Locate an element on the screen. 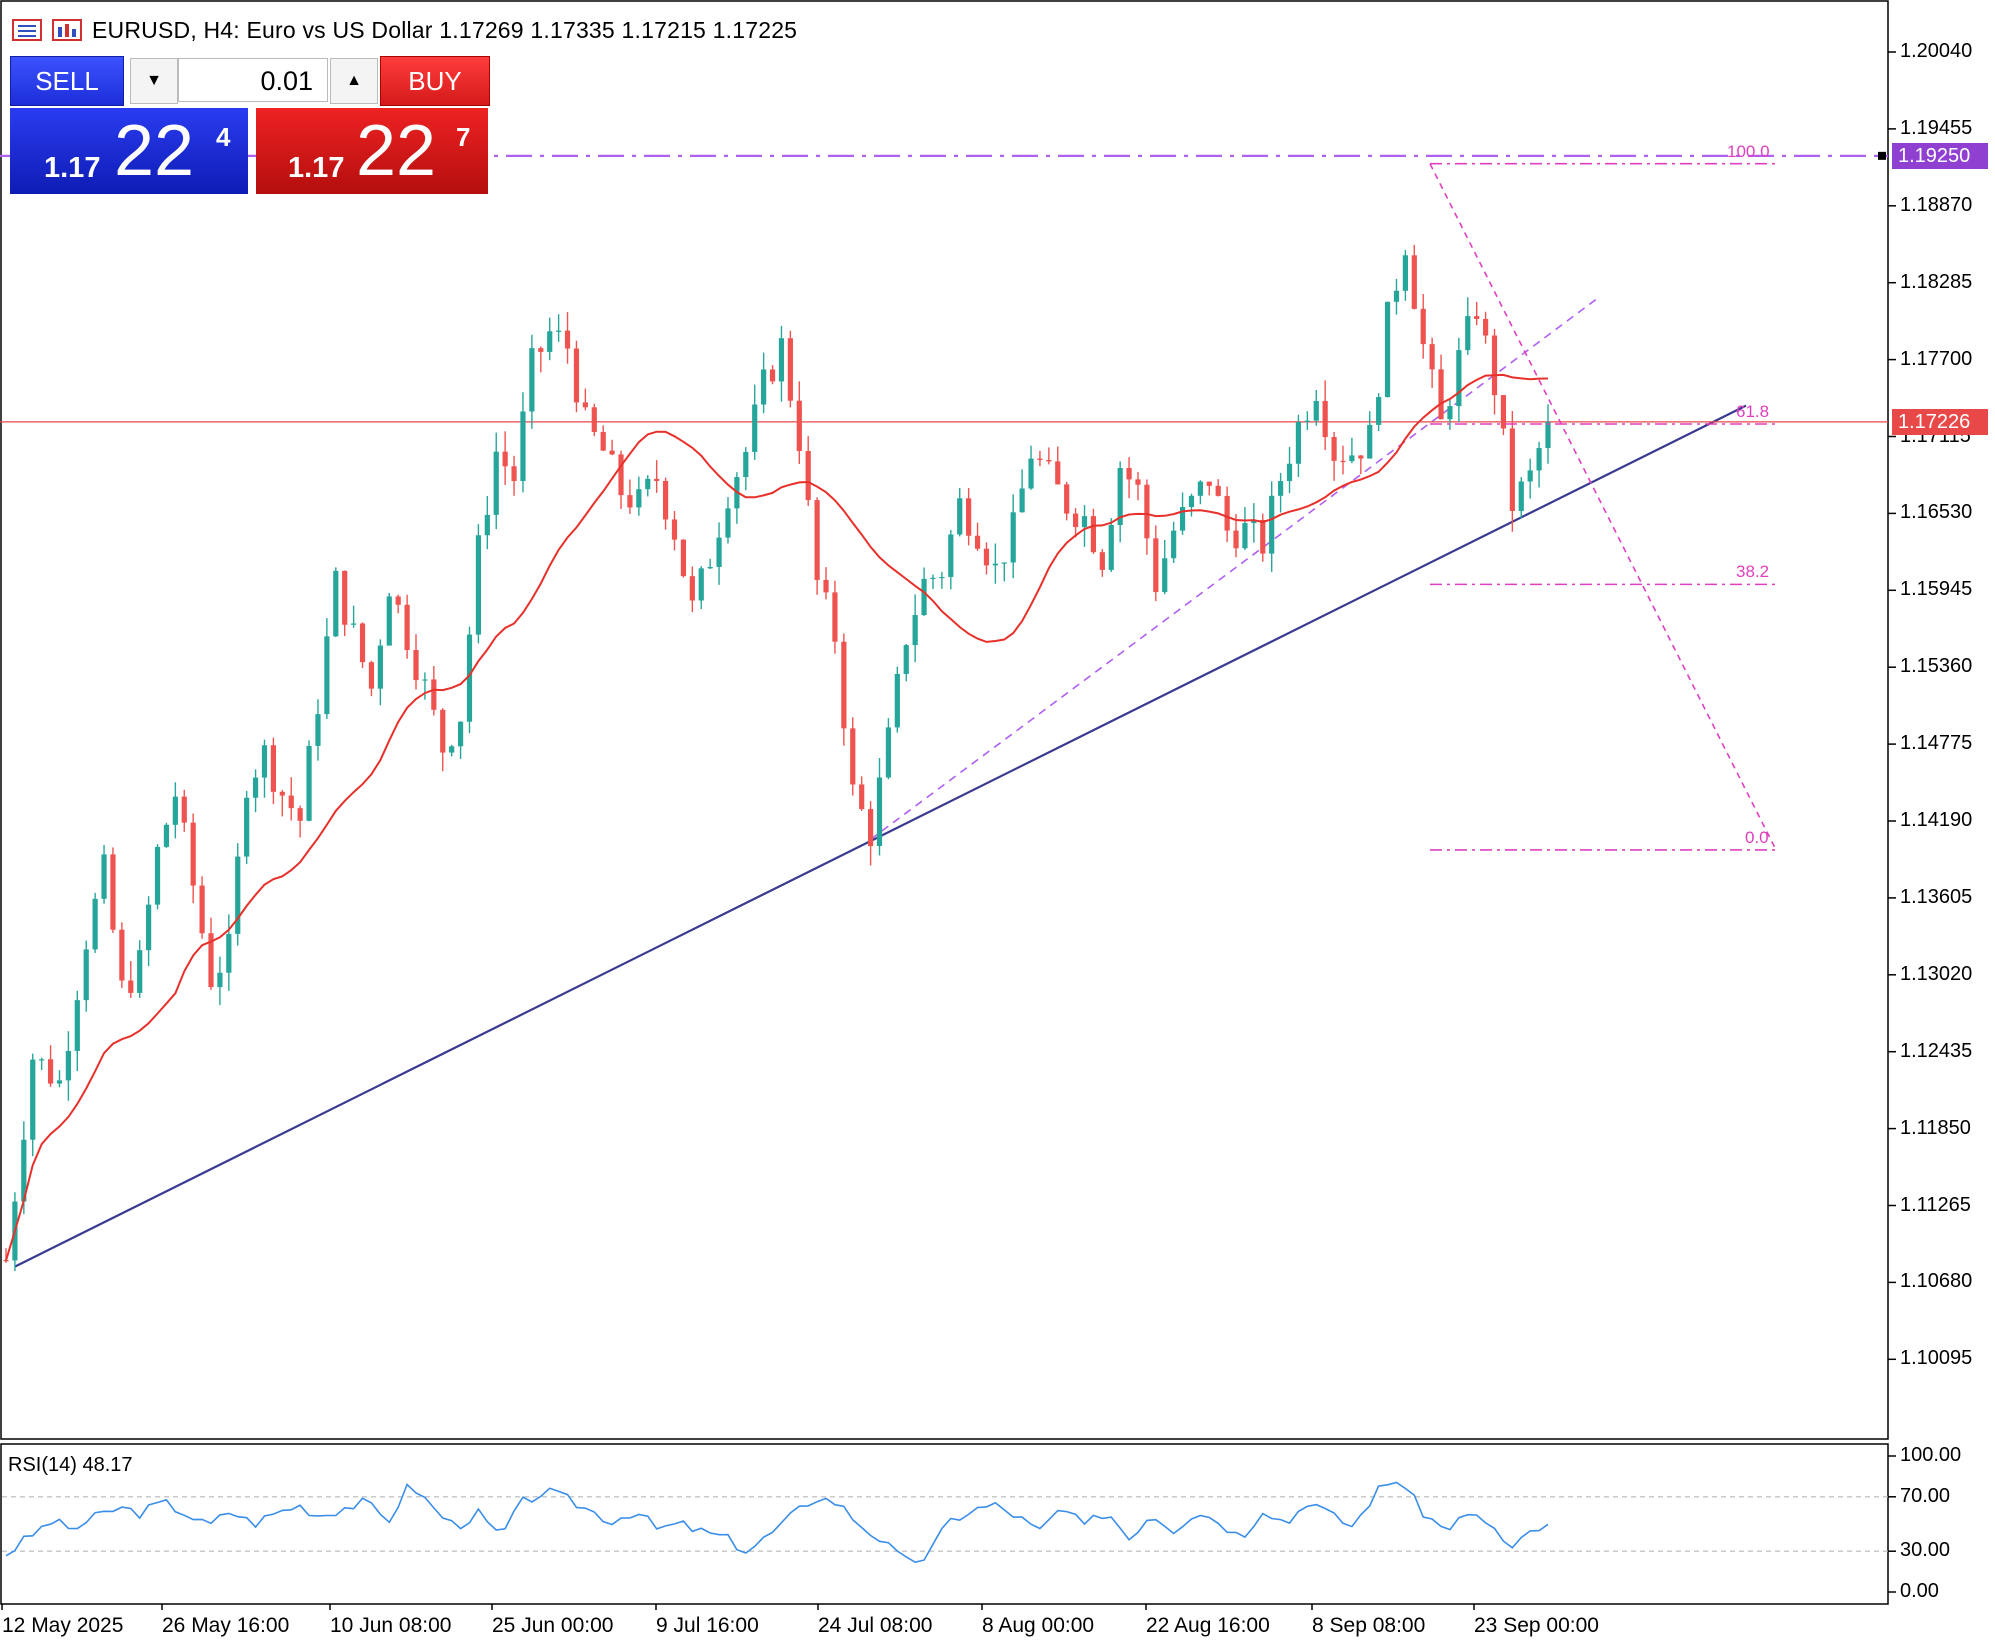 The image size is (1995, 1643). fibonacci-level-label: 38.2 is located at coordinates (1753, 572).